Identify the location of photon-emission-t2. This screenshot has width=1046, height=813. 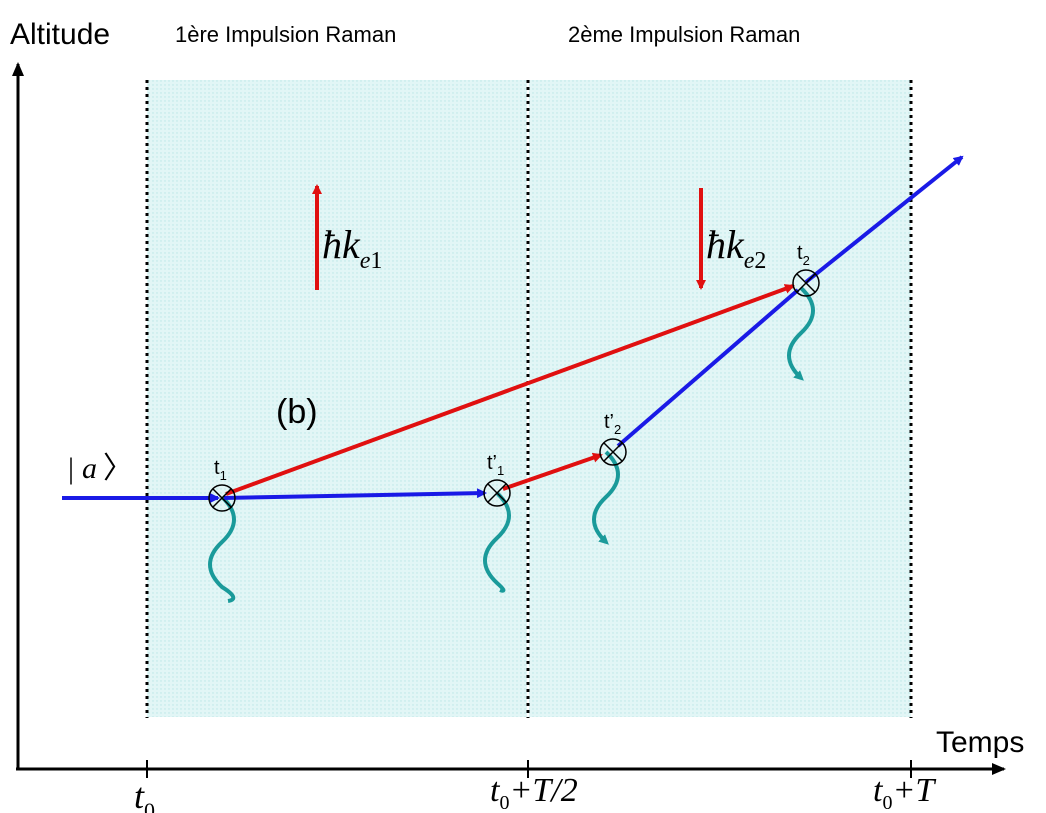
(801, 333).